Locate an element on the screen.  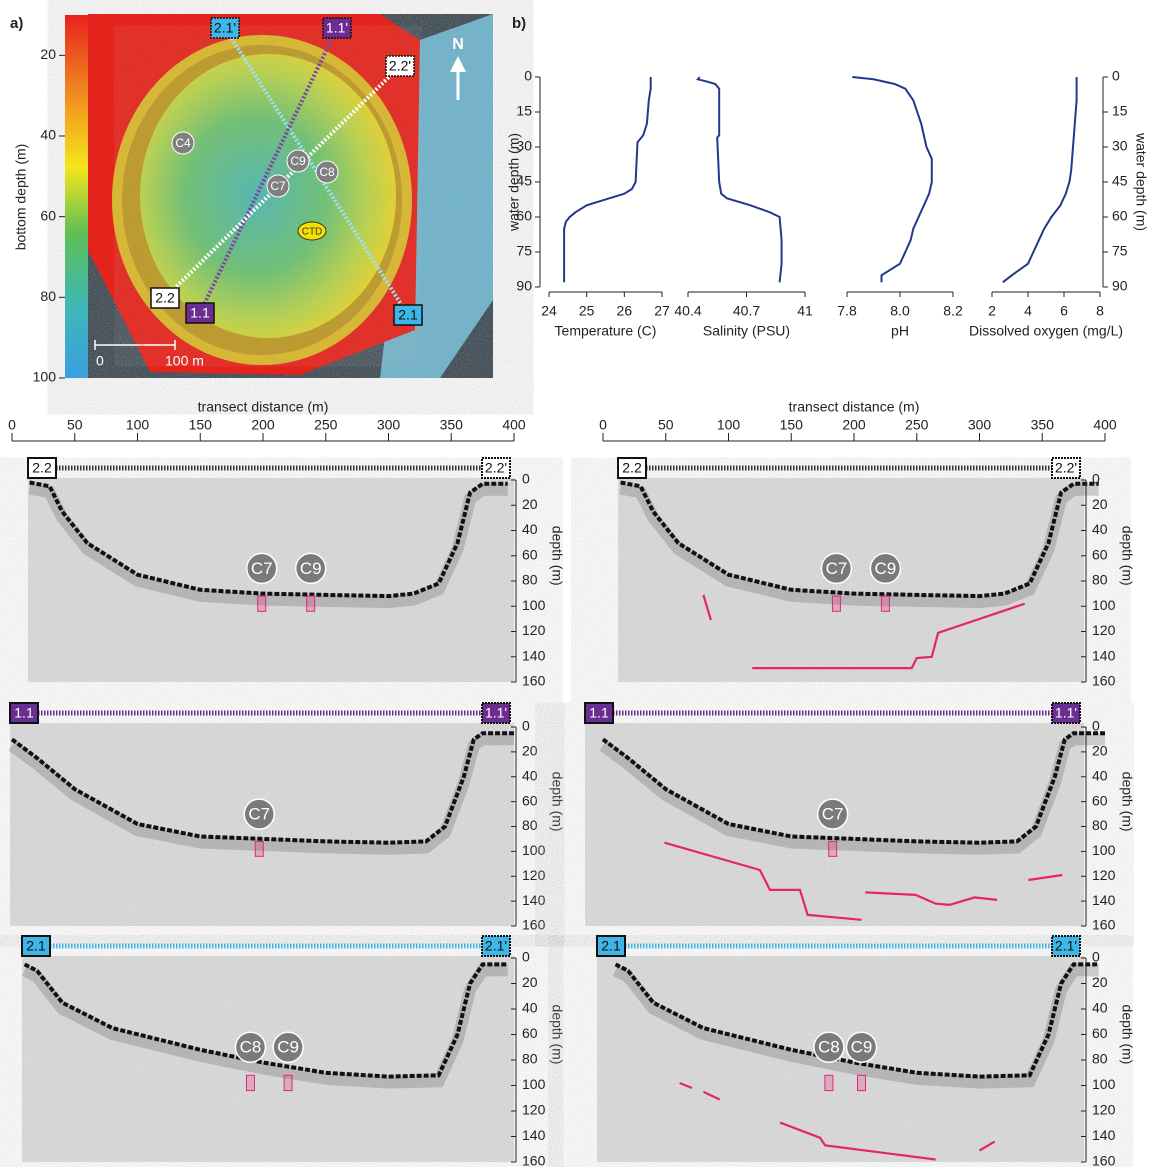
transect-end-label: 2.1' is located at coordinates (1066, 946).